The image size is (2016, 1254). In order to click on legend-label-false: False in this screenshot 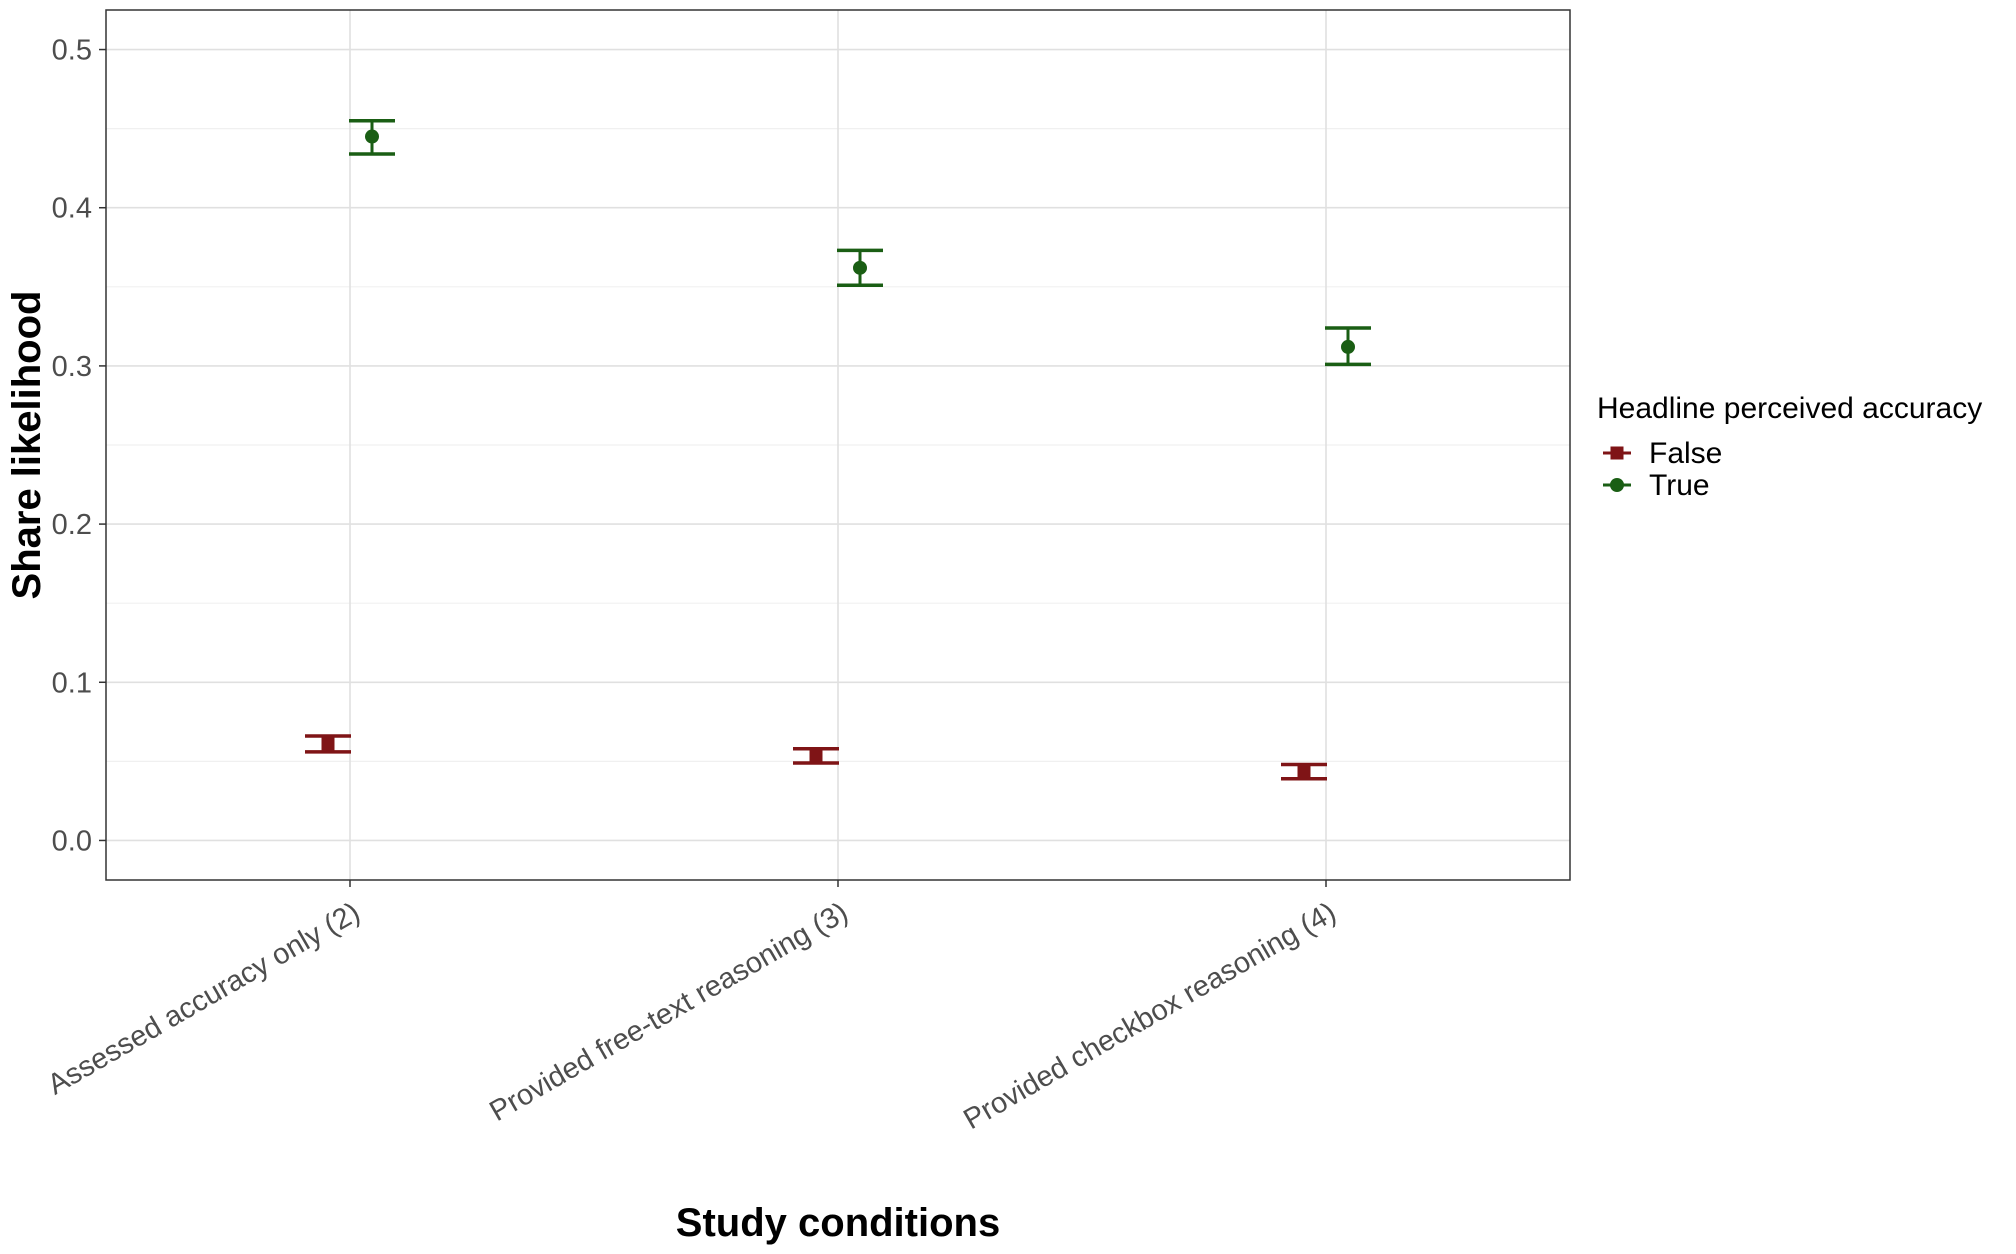, I will do `click(1685, 453)`.